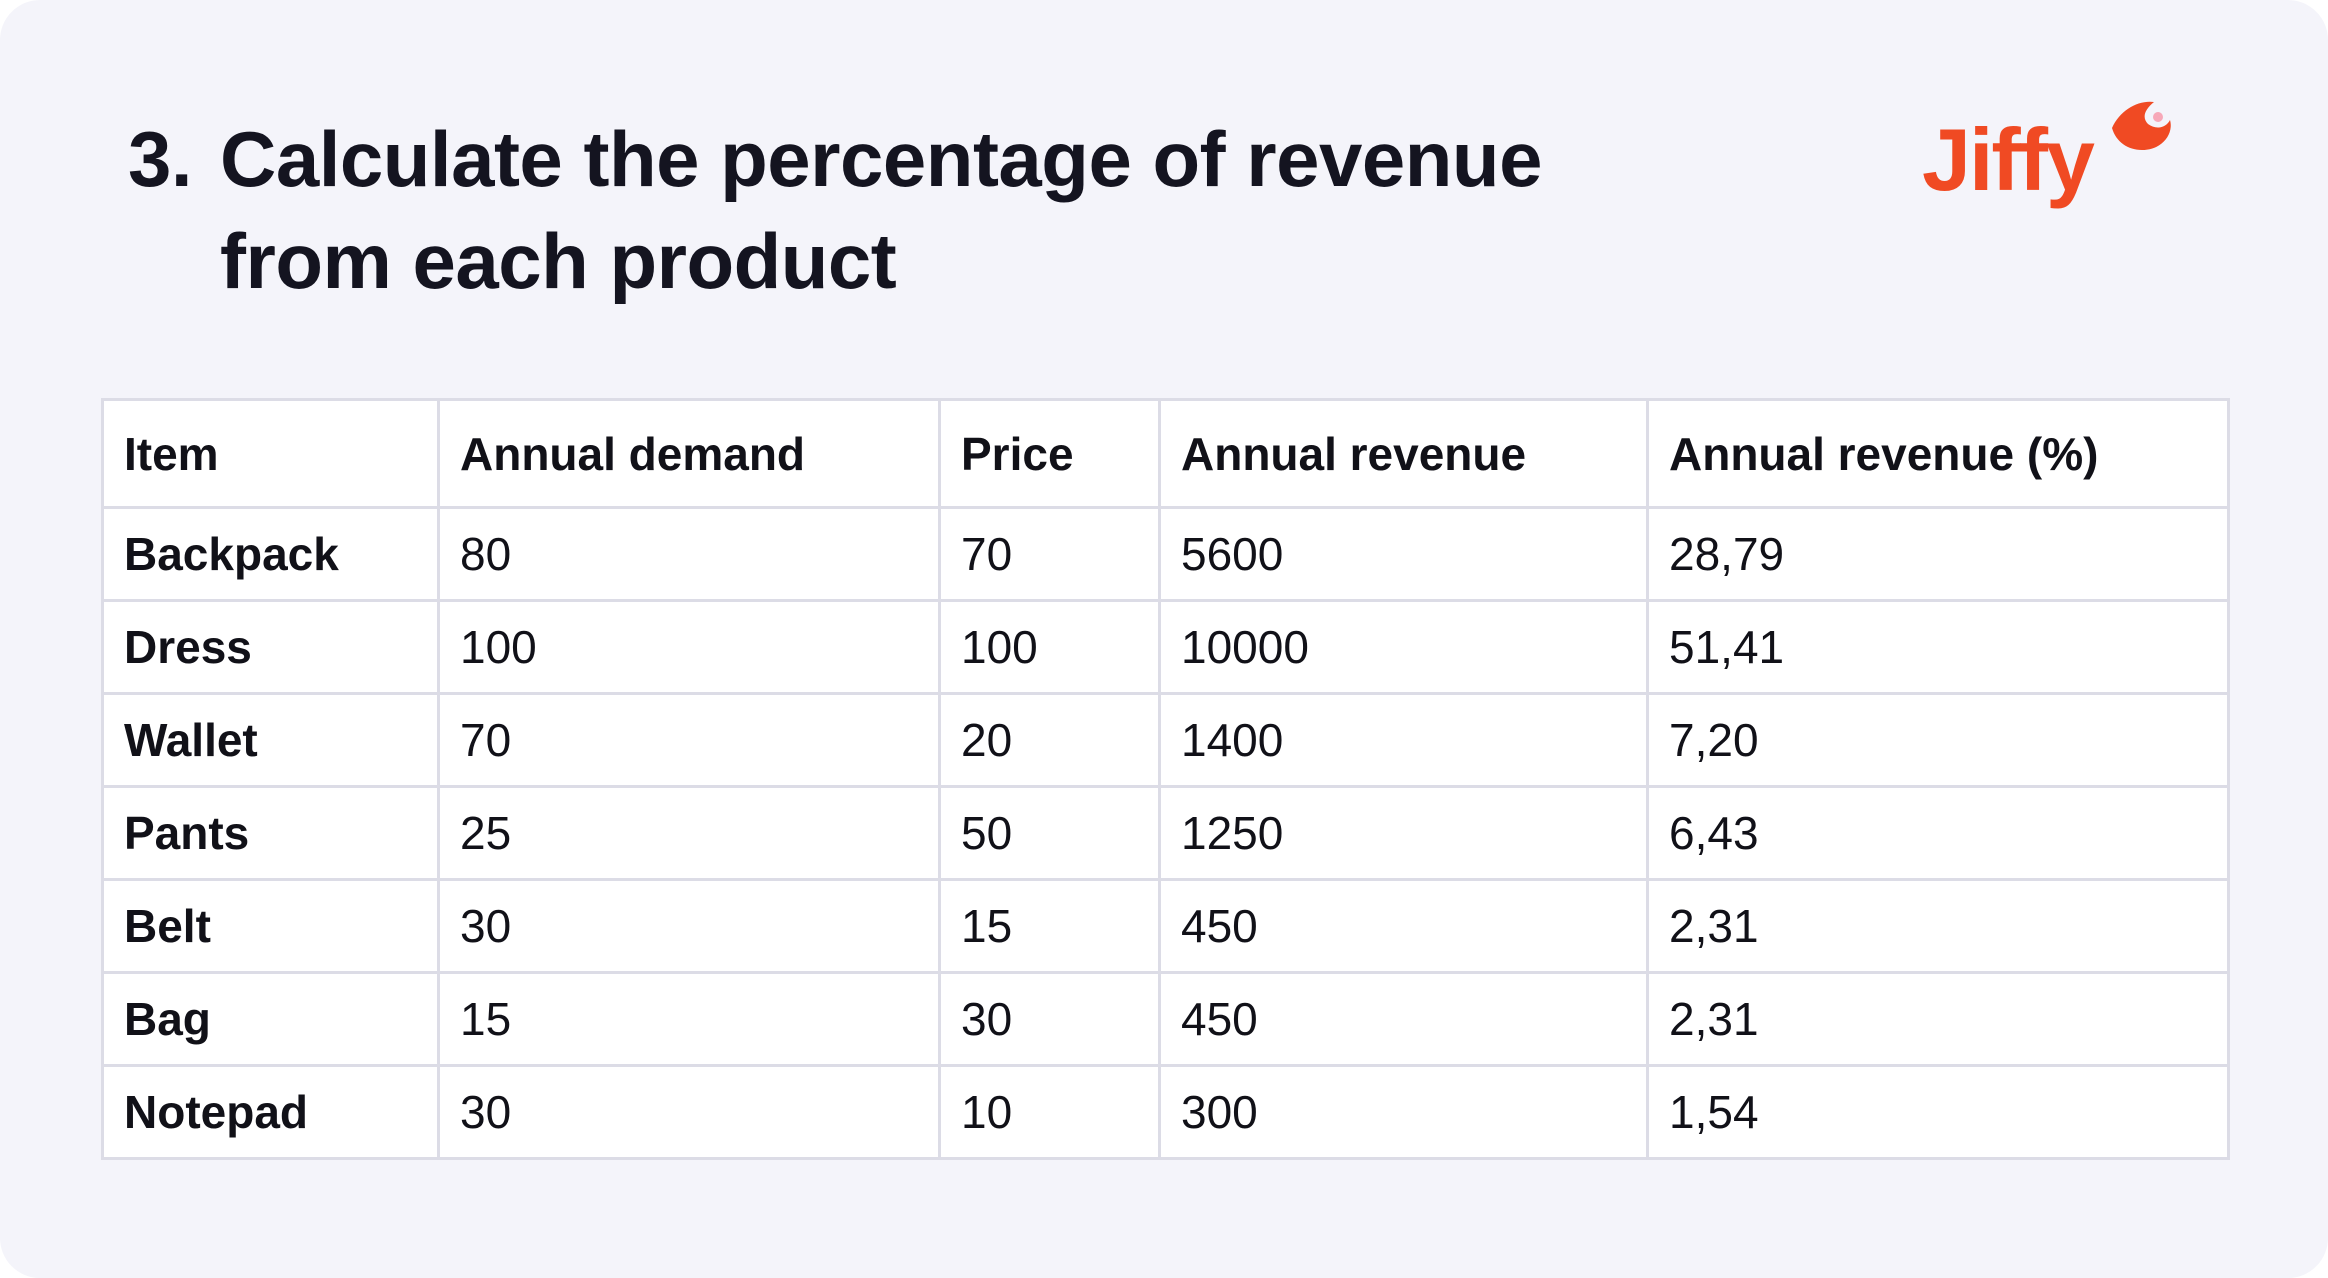 This screenshot has width=2328, height=1278. I want to click on cell-annual-revenue-percent: 7,20, so click(1938, 740).